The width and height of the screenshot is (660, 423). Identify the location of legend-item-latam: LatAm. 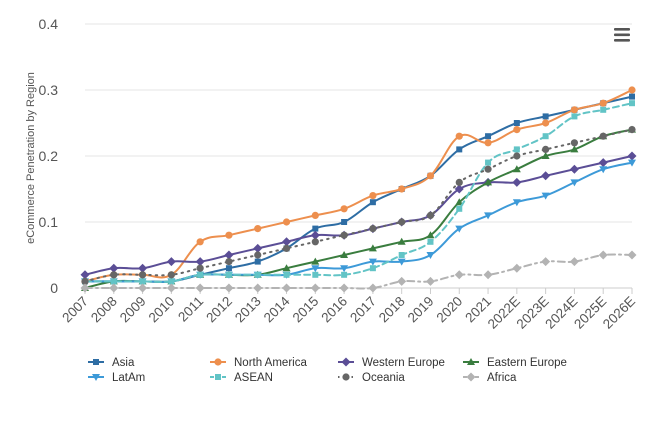
(116, 378).